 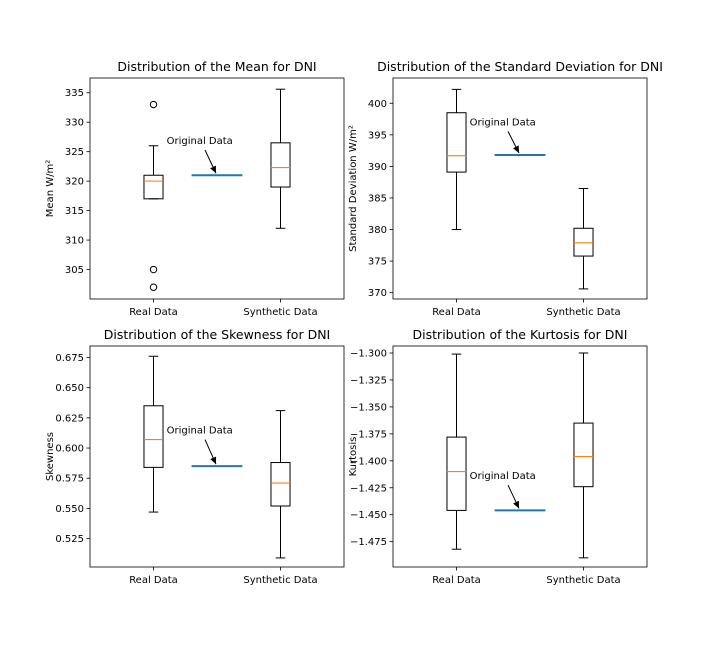 I want to click on y-tick-label: −1.425, so click(x=368, y=488).